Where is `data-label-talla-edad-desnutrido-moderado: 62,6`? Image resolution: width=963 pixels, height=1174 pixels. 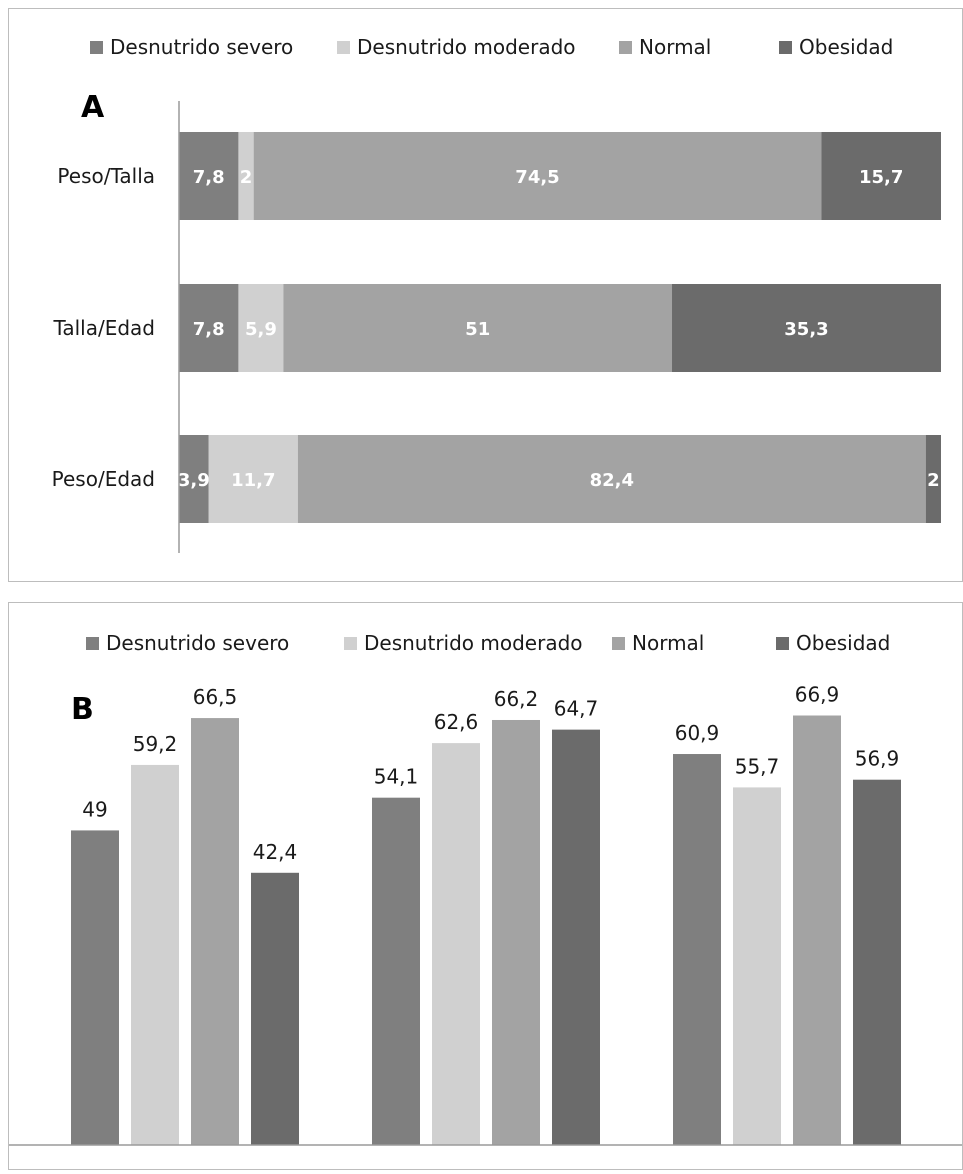 data-label-talla-edad-desnutrido-moderado: 62,6 is located at coordinates (456, 722).